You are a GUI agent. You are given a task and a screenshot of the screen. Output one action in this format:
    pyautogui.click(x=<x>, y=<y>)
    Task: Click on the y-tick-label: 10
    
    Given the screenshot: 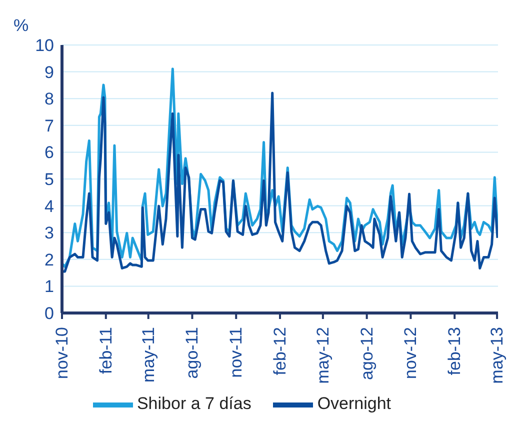 What is the action you would take?
    pyautogui.click(x=44, y=46)
    